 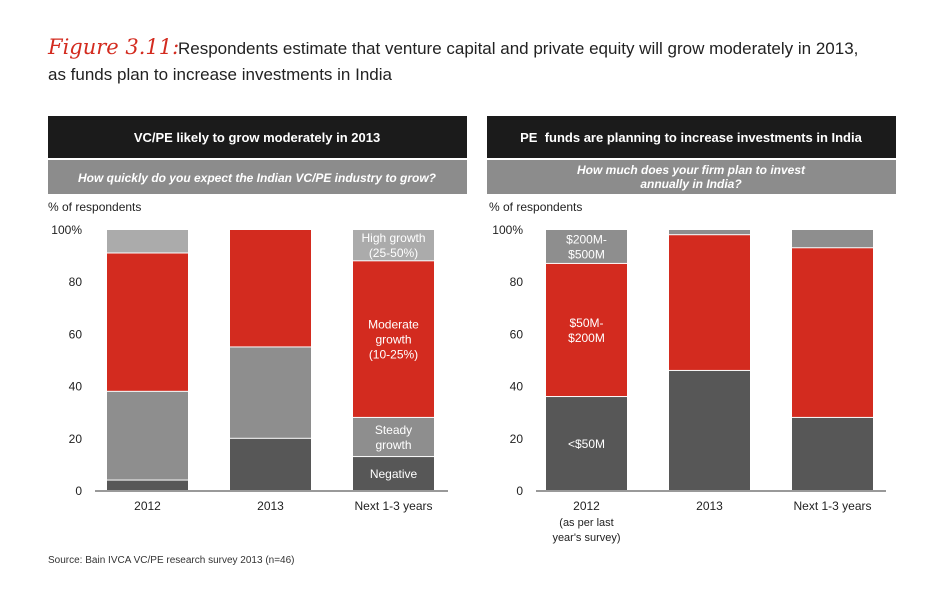 I want to click on left-bar-next-1-3-years-steady-growth, so click(x=393, y=437).